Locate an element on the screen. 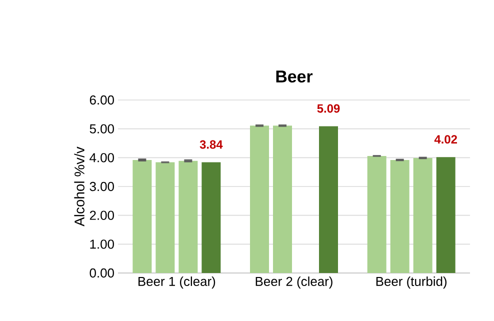  y-tick-label: 1.00 is located at coordinates (102, 244).